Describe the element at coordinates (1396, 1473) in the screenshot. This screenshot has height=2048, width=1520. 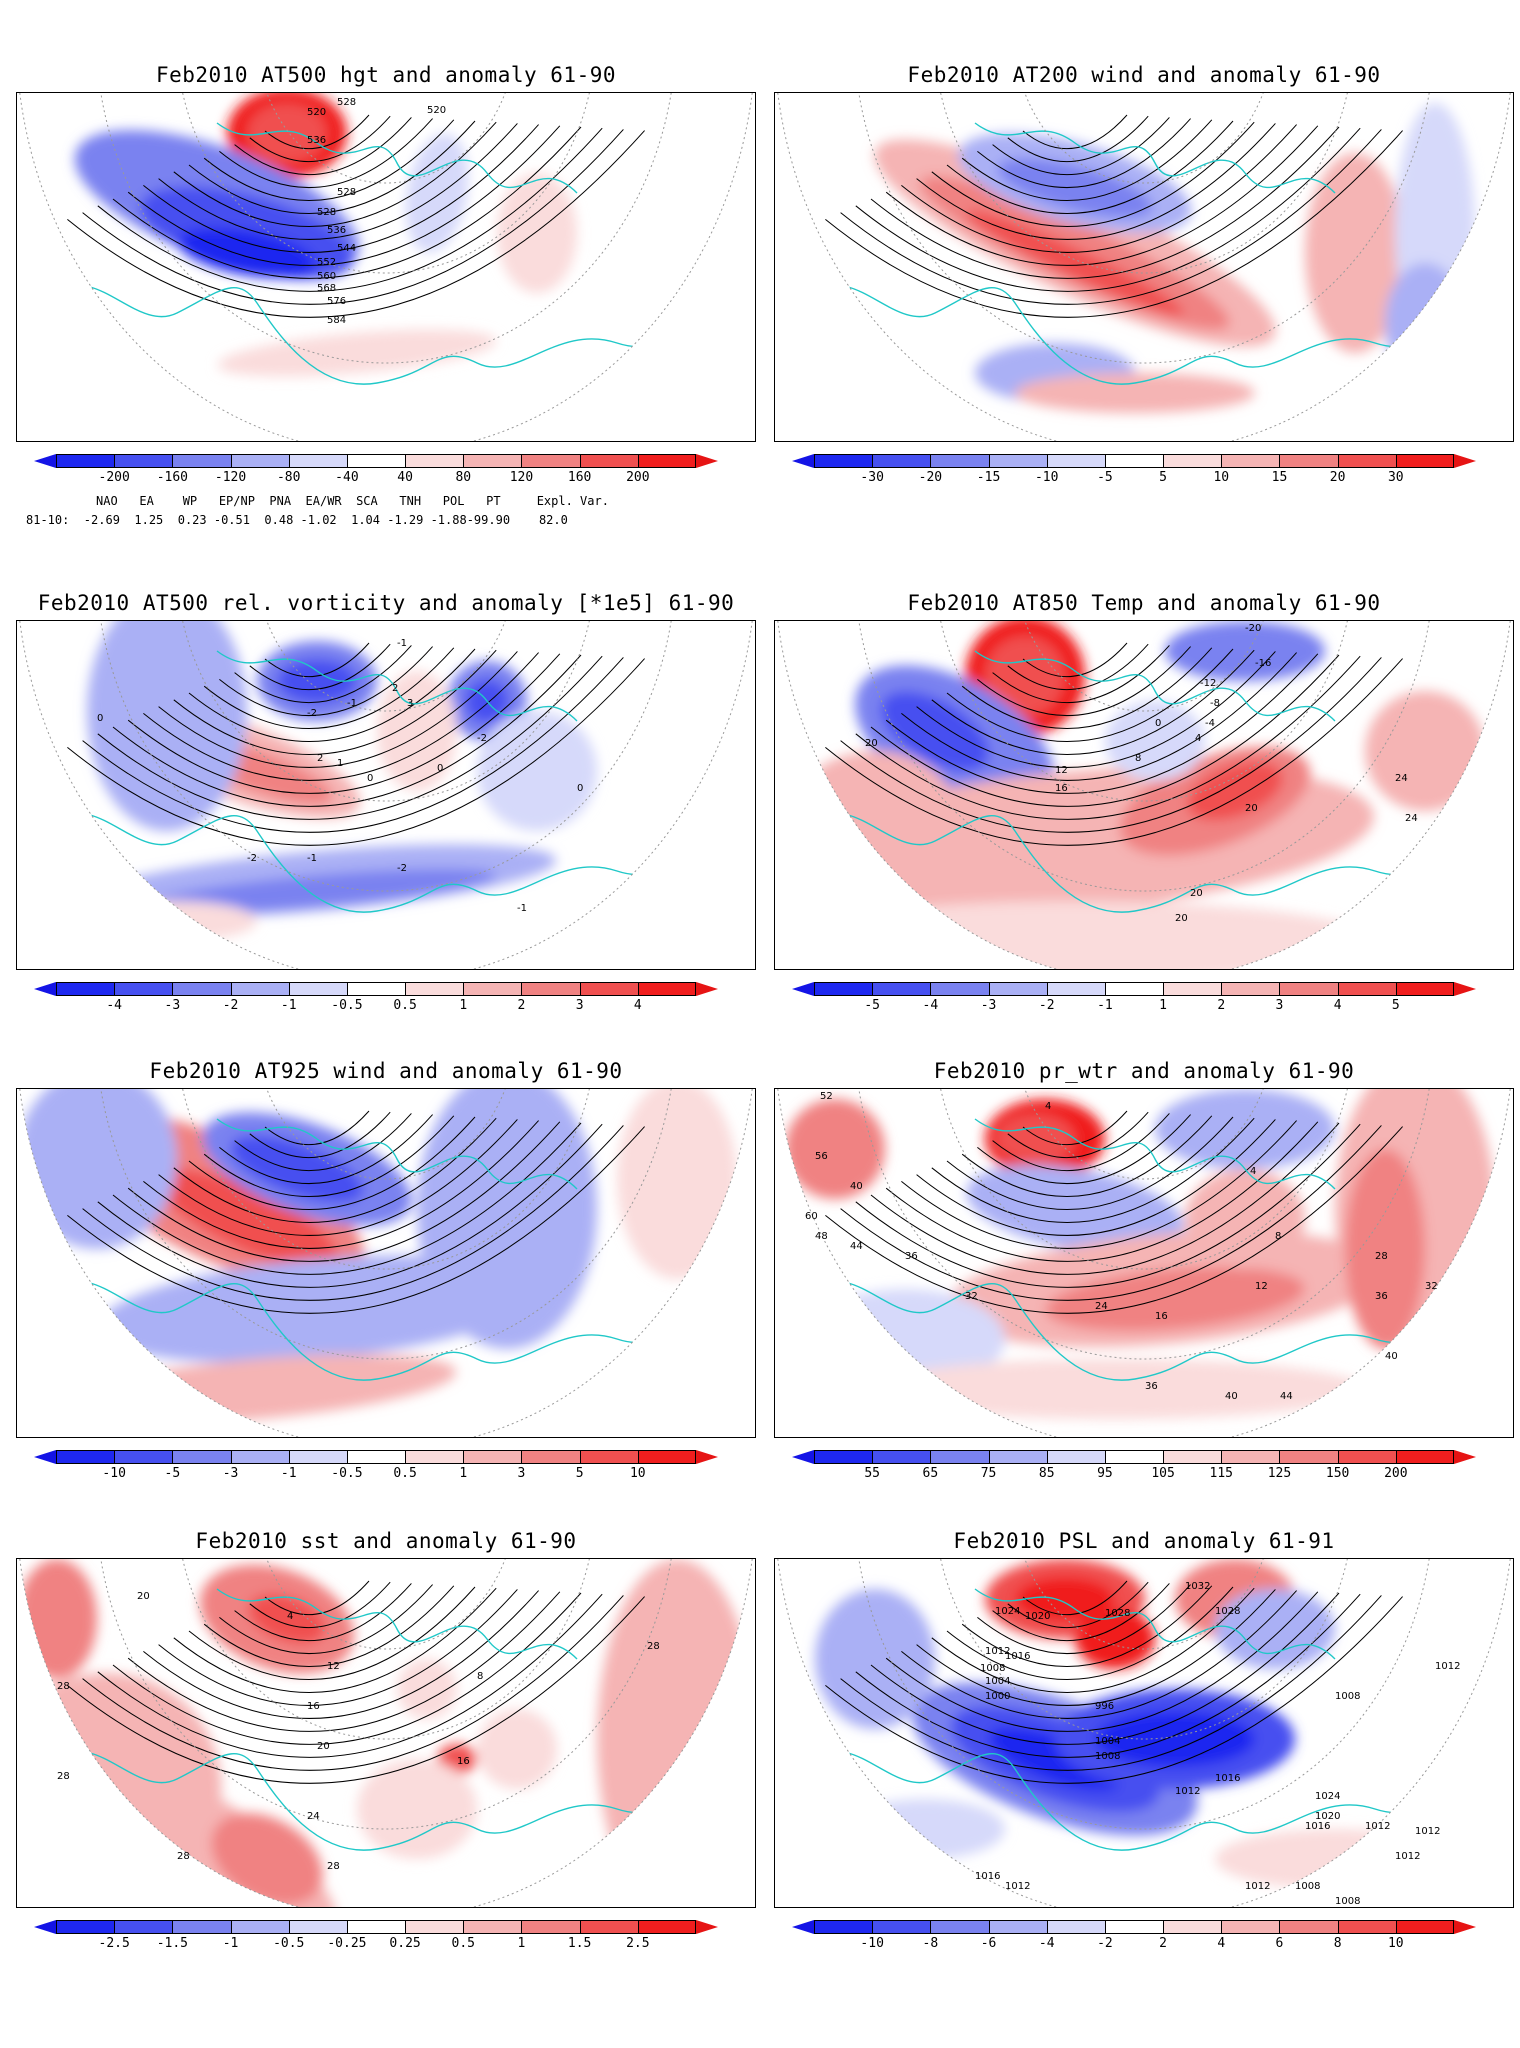
I see `colorbar-tick-label: 200` at that location.